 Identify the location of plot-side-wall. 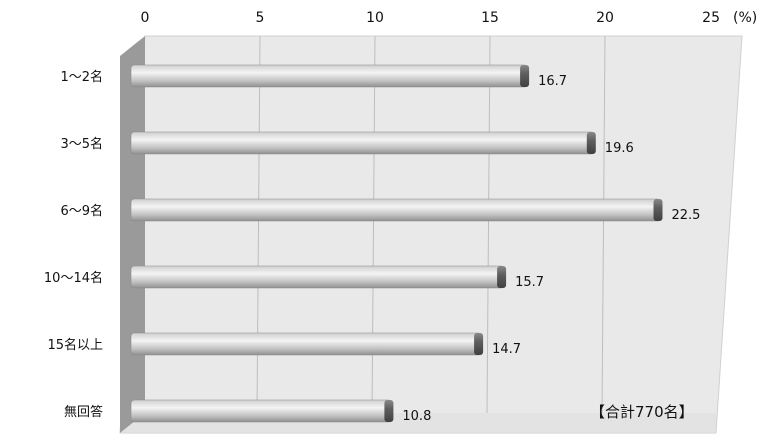
(132, 234).